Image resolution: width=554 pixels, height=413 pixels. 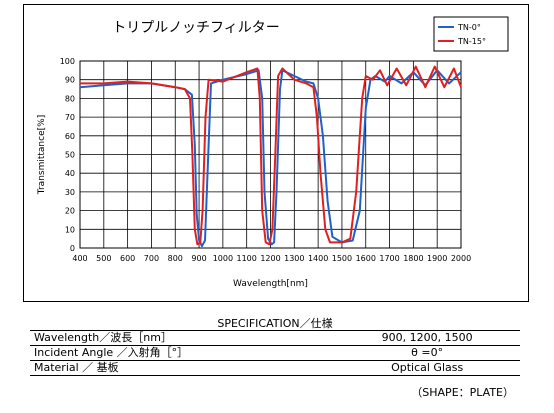 What do you see at coordinates (294, 258) in the screenshot?
I see `x-tick-label: 1300` at bounding box center [294, 258].